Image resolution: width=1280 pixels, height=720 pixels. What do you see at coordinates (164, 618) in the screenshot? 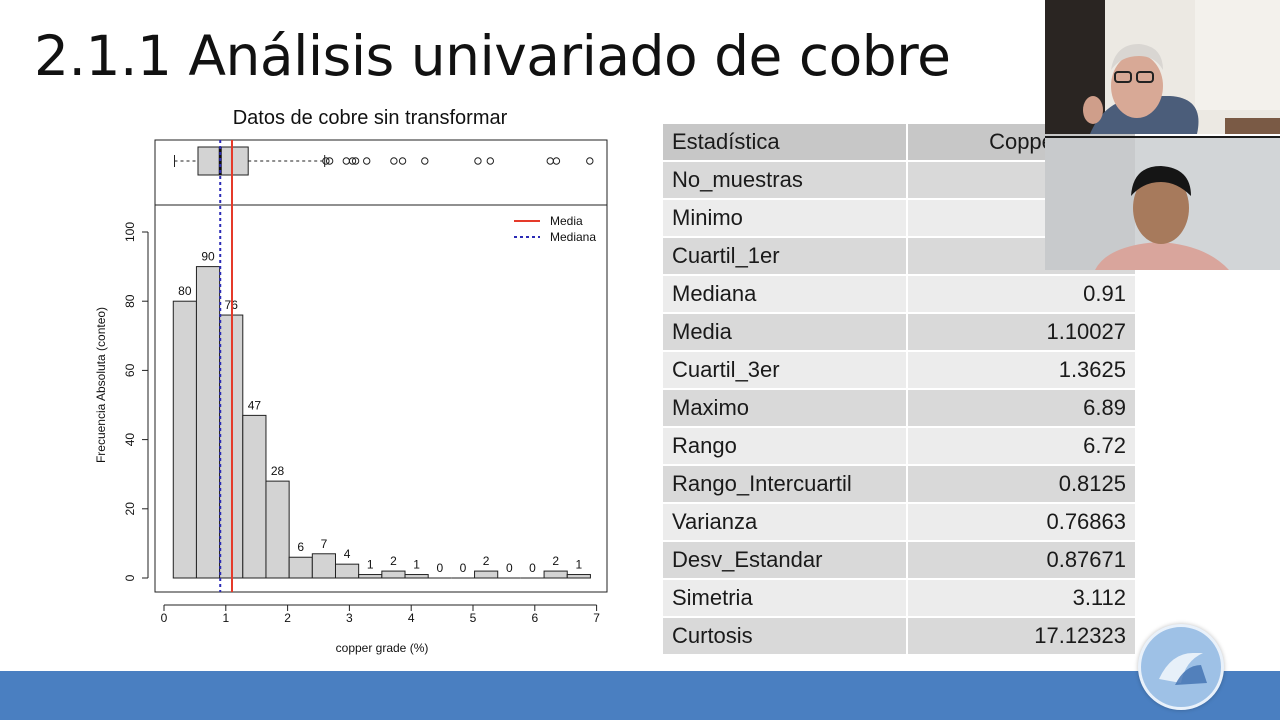
I see `x-tick-label: 0` at bounding box center [164, 618].